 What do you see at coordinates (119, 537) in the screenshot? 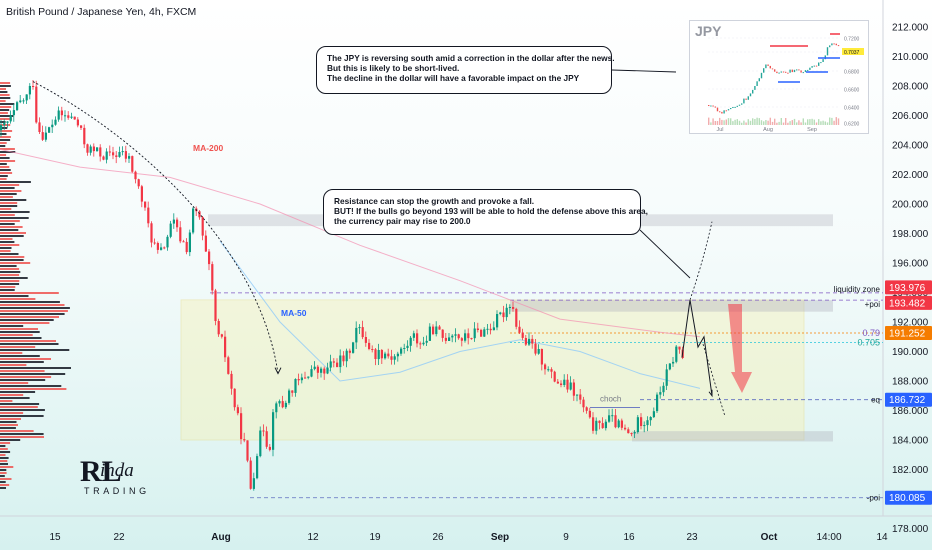
I see `time-tick-label: 22` at bounding box center [119, 537].